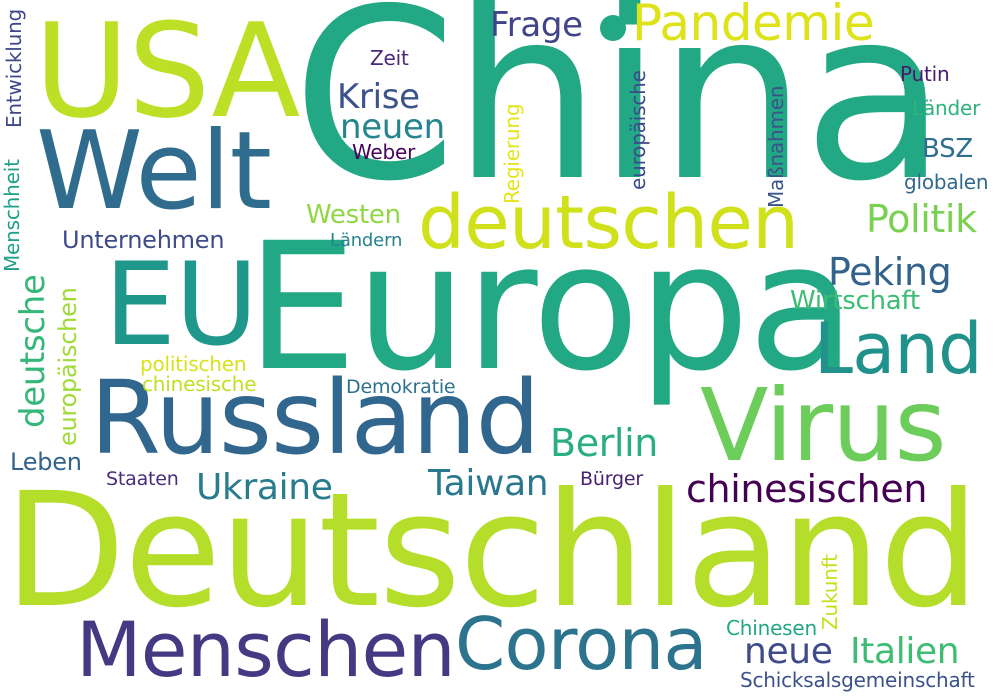 The height and width of the screenshot is (700, 1000). Describe the element at coordinates (830, 592) in the screenshot. I see `word-zukunft: Zukunft` at that location.